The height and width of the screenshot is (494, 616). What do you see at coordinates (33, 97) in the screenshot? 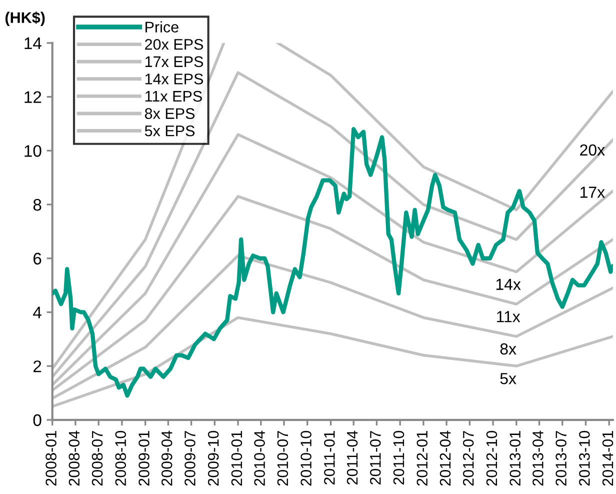
I see `y-tick-label: 12` at bounding box center [33, 97].